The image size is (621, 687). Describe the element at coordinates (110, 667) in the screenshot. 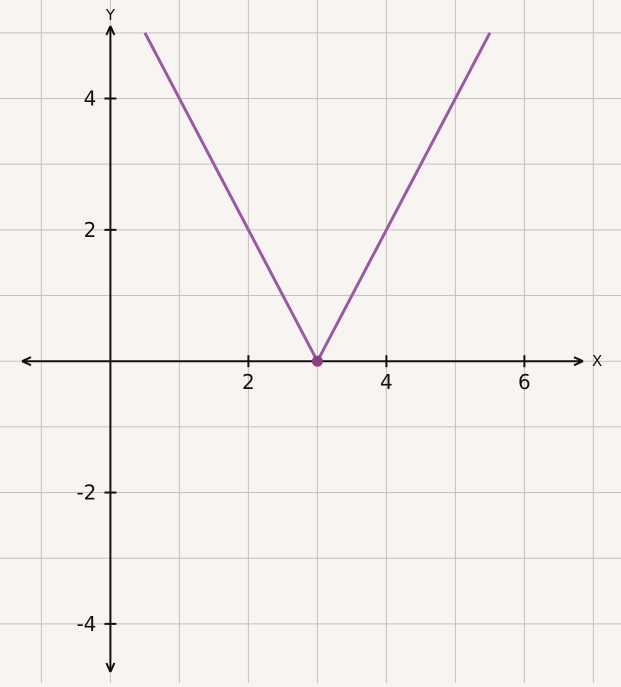

I see `y-axis-arrow-bottom` at that location.